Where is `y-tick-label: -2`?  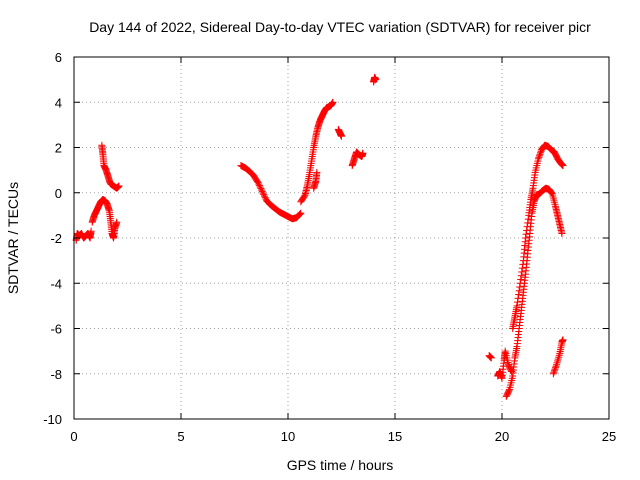
y-tick-label: -2 is located at coordinates (56, 238).